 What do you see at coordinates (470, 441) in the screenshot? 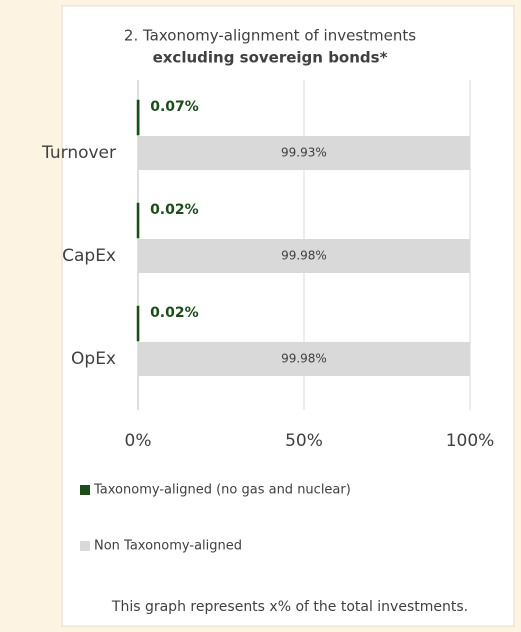
I see `x-tick-label: 100%` at bounding box center [470, 441].